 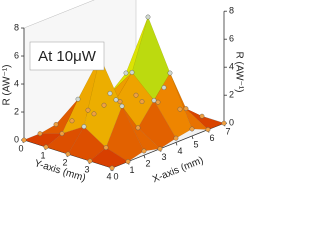 I want to click on x-tick-label: 7, so click(x=227, y=132).